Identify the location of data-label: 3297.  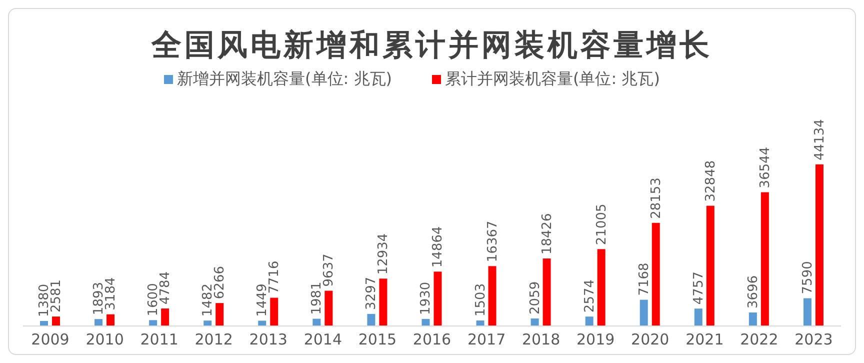
(372, 293).